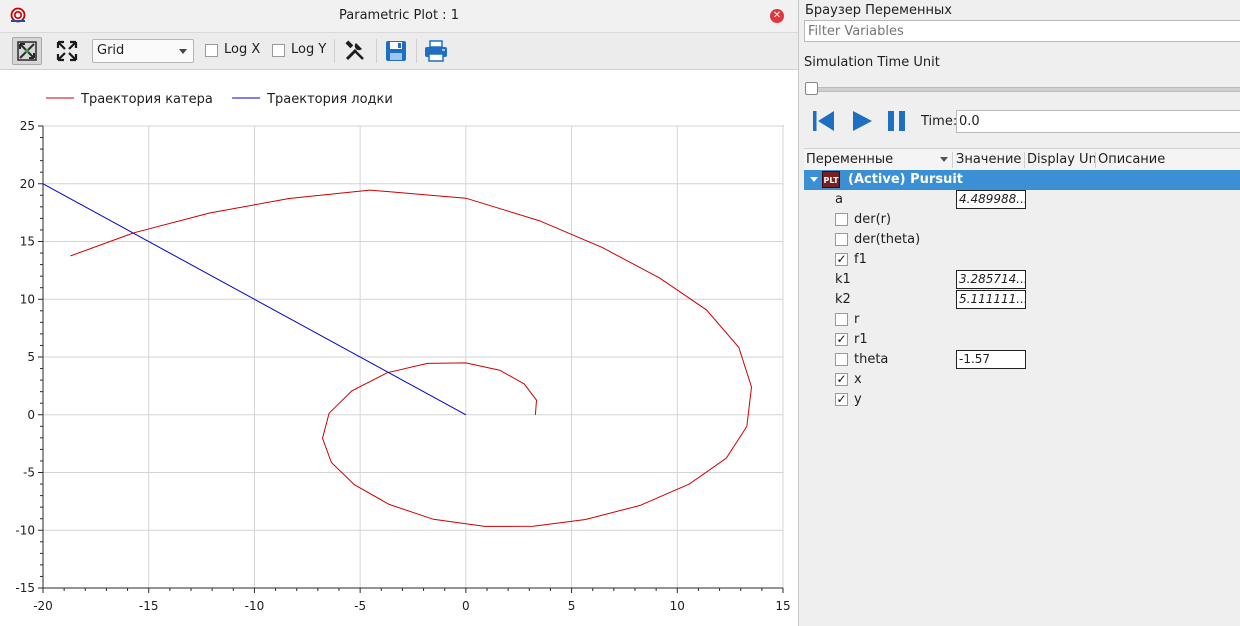  Describe the element at coordinates (309, 49) in the screenshot. I see `log-y-label: Log Y` at that location.